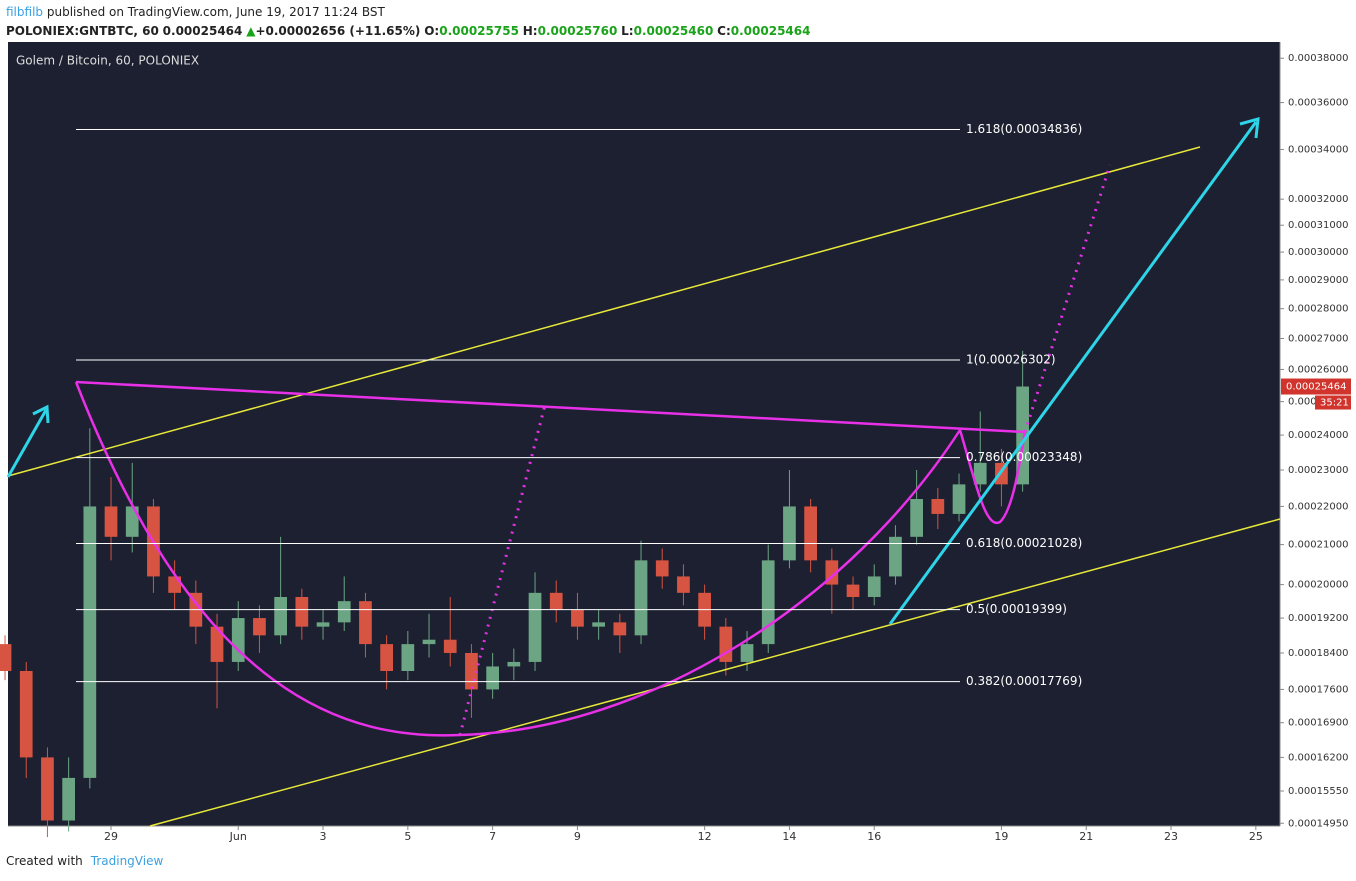 The width and height of the screenshot is (1356, 881). Describe the element at coordinates (1318, 723) in the screenshot. I see `y-tick-label: 0.00016900` at that location.